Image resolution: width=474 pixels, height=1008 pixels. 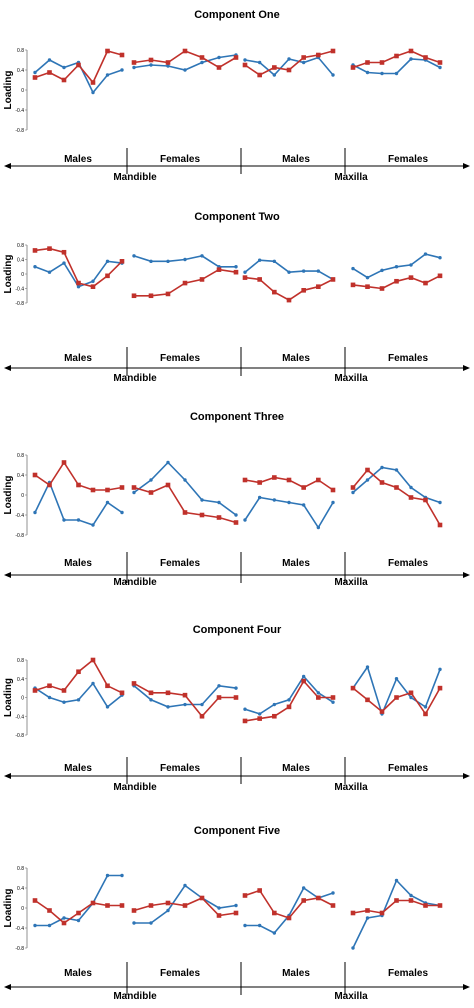 What do you see at coordinates (7, 368) in the screenshot?
I see `arrowhead-left` at bounding box center [7, 368].